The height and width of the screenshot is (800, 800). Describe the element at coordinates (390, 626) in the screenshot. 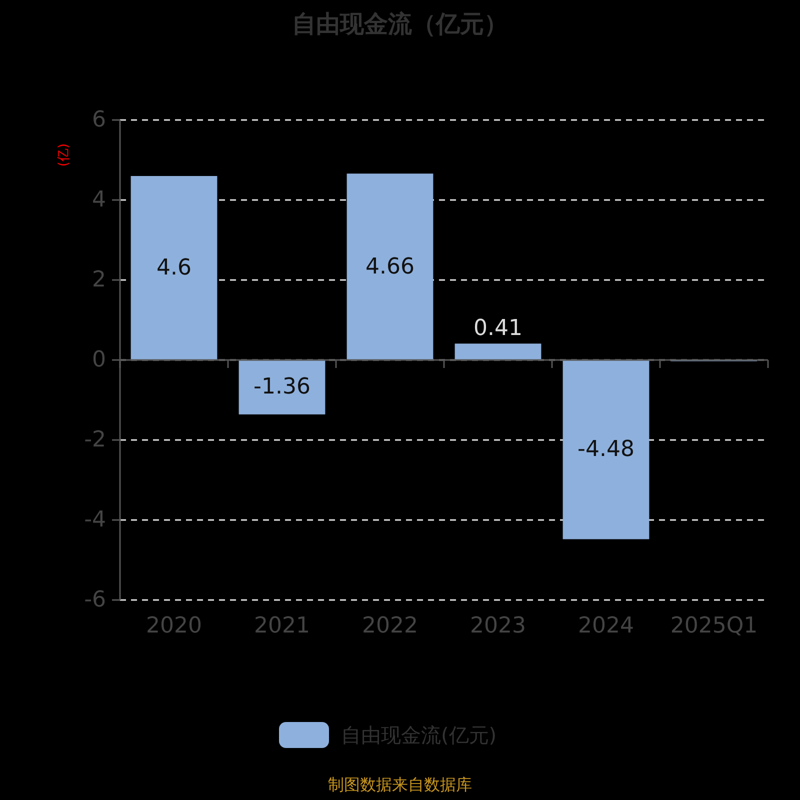

I see `xtick: 2022` at that location.